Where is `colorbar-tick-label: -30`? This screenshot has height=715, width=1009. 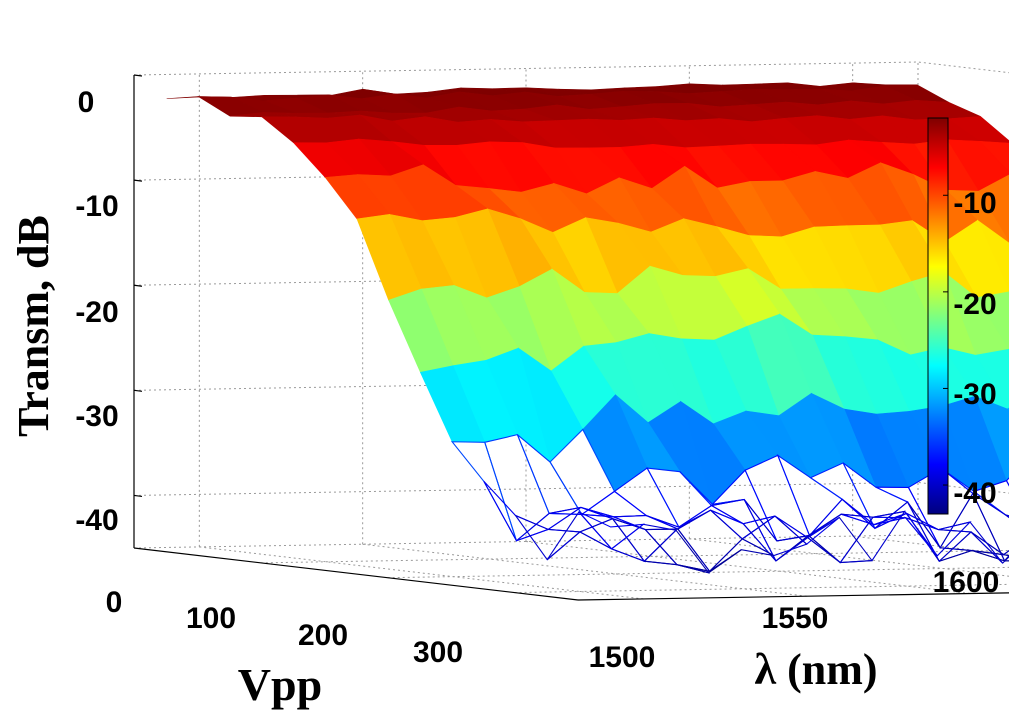
colorbar-tick-label: -30 is located at coordinates (974, 394).